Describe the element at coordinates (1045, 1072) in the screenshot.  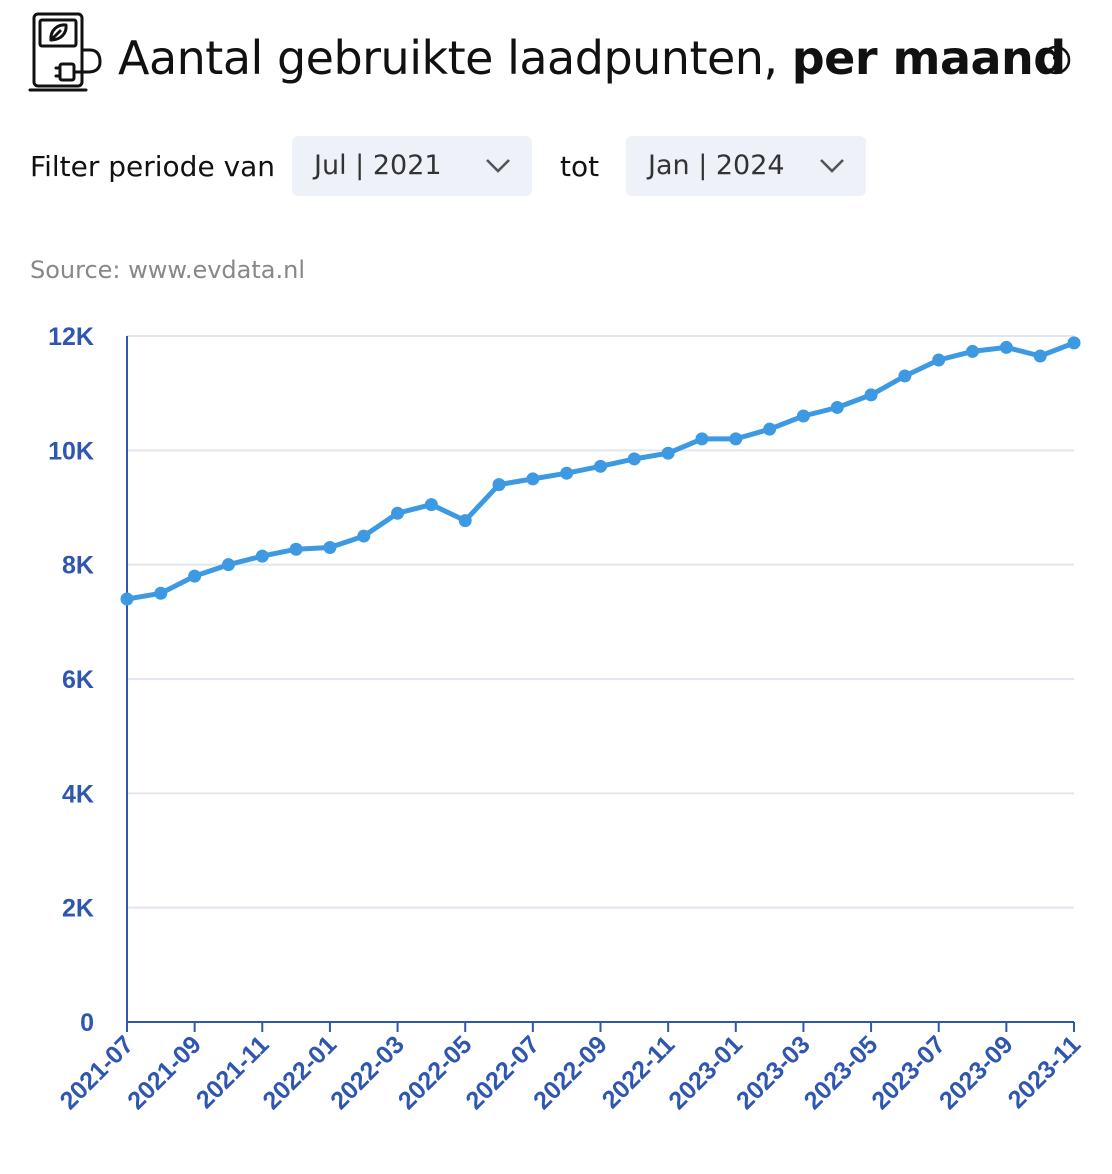
I see `x-tick-label: 2023-11` at that location.